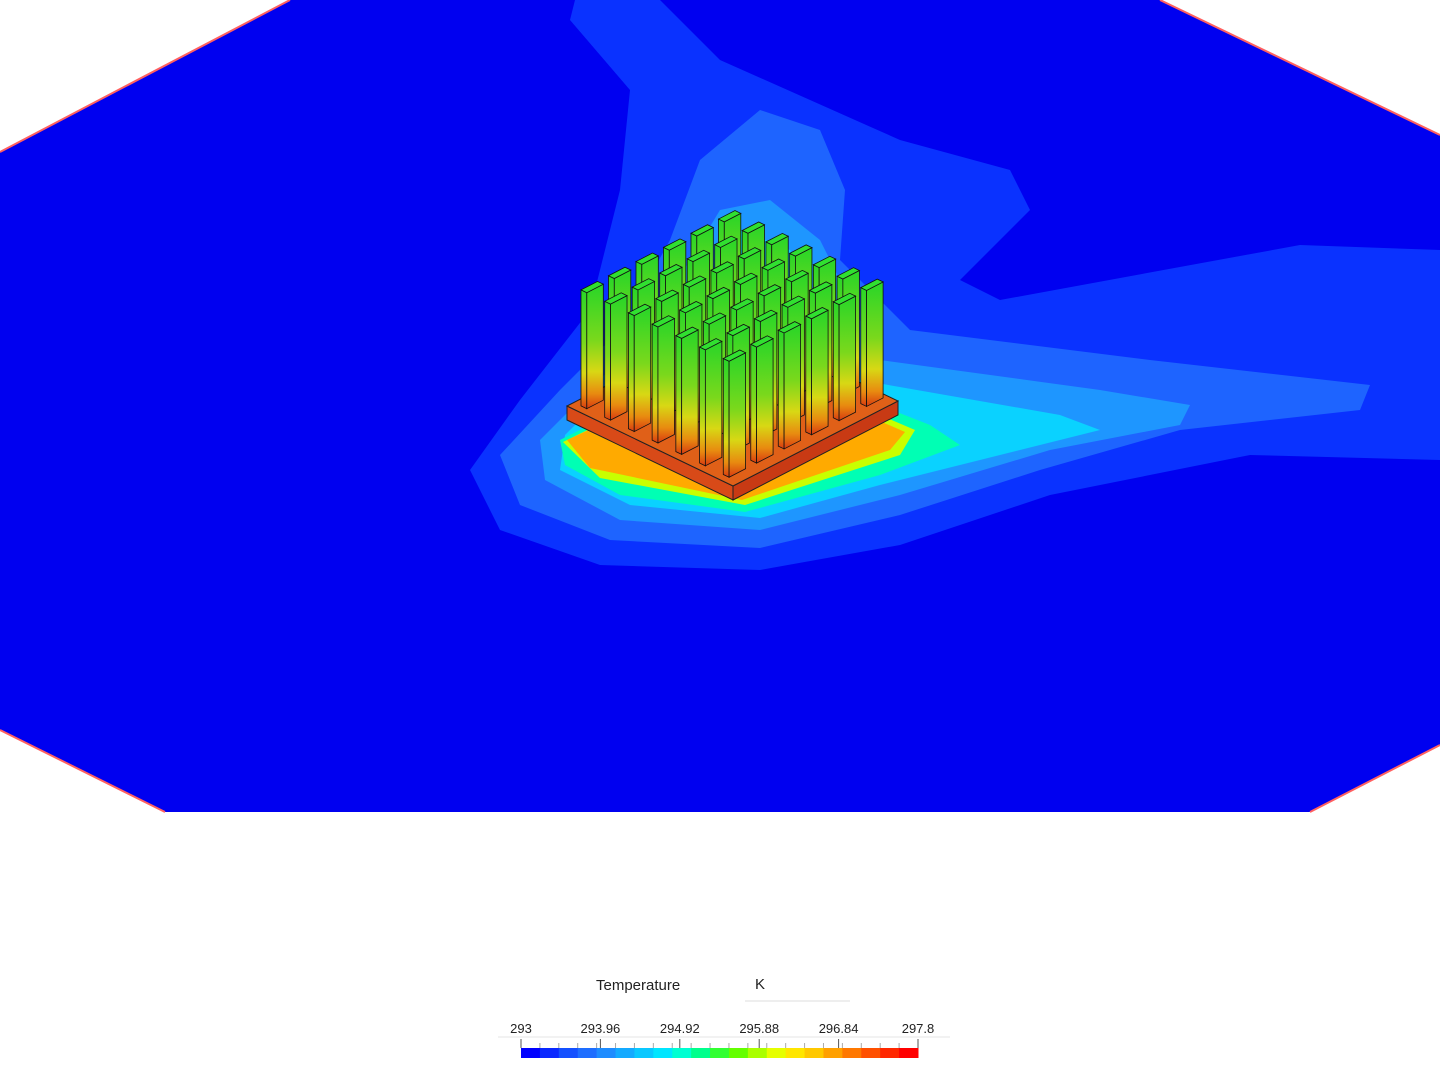 This screenshot has height=1085, width=1440. Describe the element at coordinates (760, 984) in the screenshot. I see `legend-unit: K` at that location.